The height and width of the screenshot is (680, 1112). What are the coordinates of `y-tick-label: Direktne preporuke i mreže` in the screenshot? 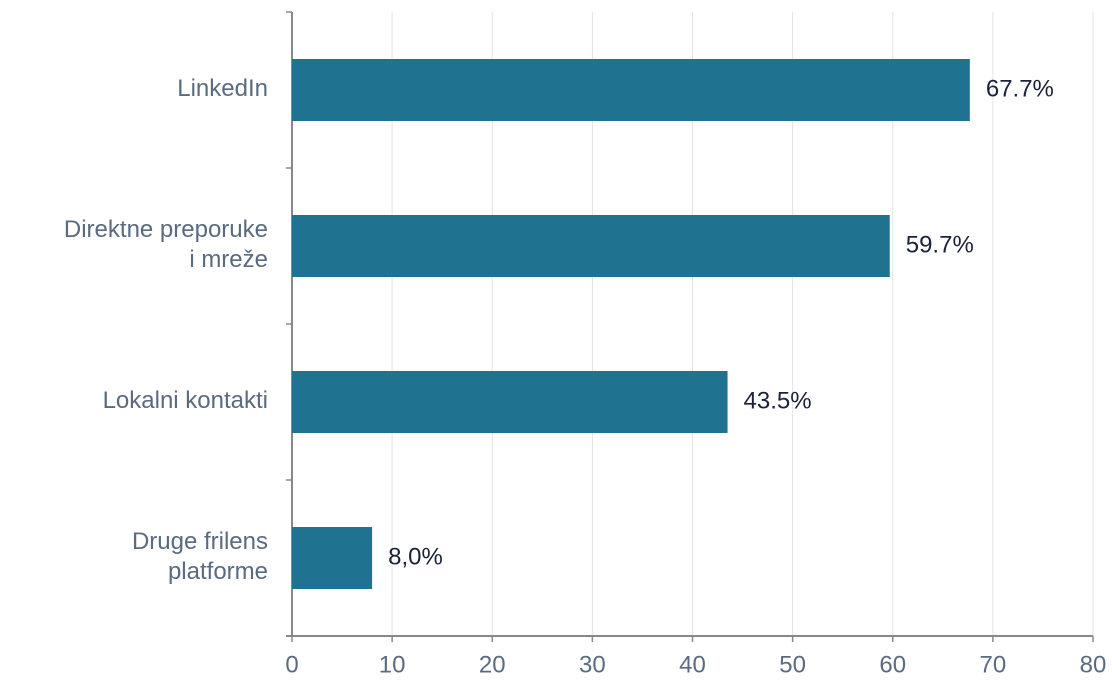 It's located at (166, 244).